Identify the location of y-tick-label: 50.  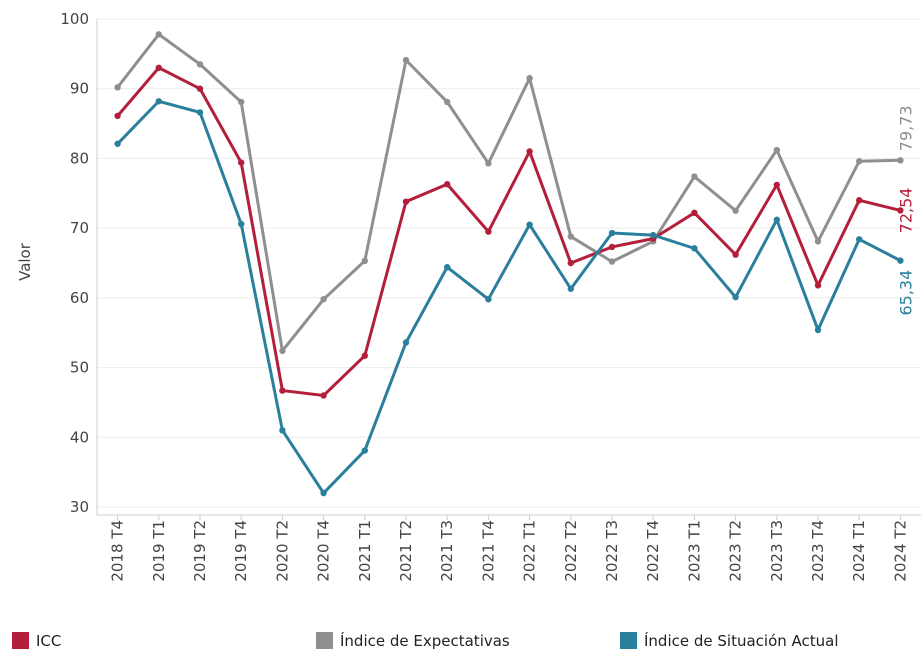
(79, 368).